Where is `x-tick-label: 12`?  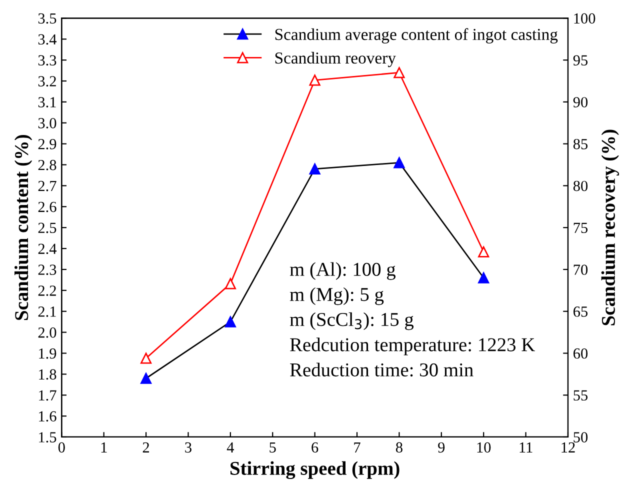 x-tick-label: 12 is located at coordinates (568, 447).